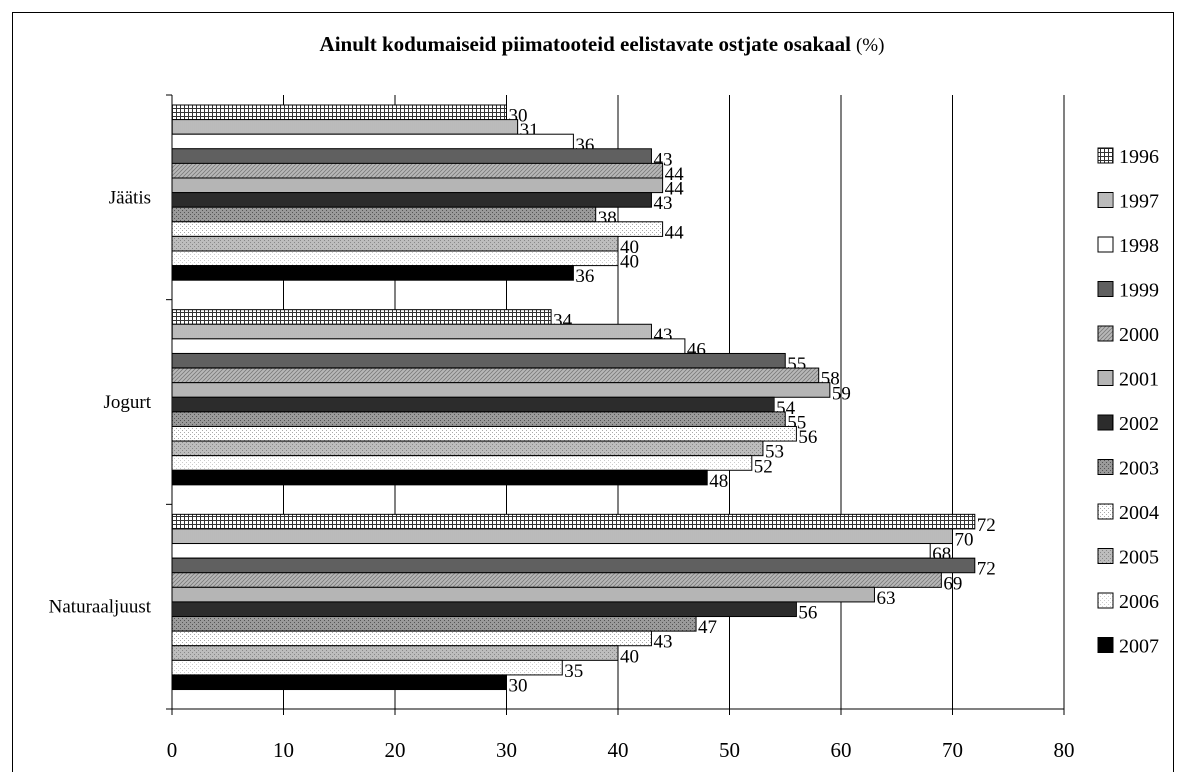 Image resolution: width=1177 pixels, height=772 pixels. I want to click on x-tick-label: 10, so click(283, 750).